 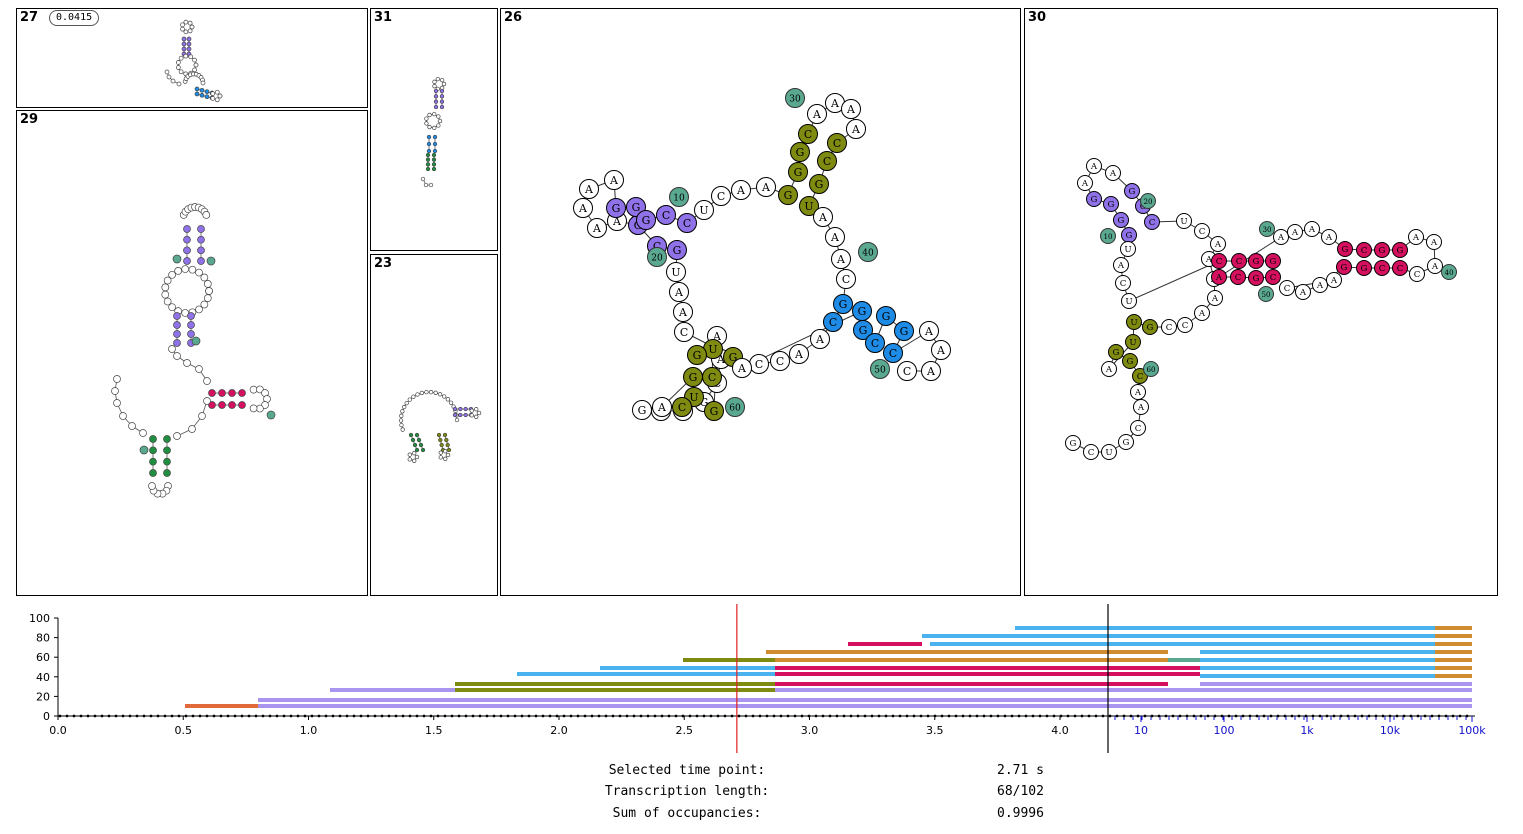 I want to click on structure-panel-31: 31, so click(x=434, y=129).